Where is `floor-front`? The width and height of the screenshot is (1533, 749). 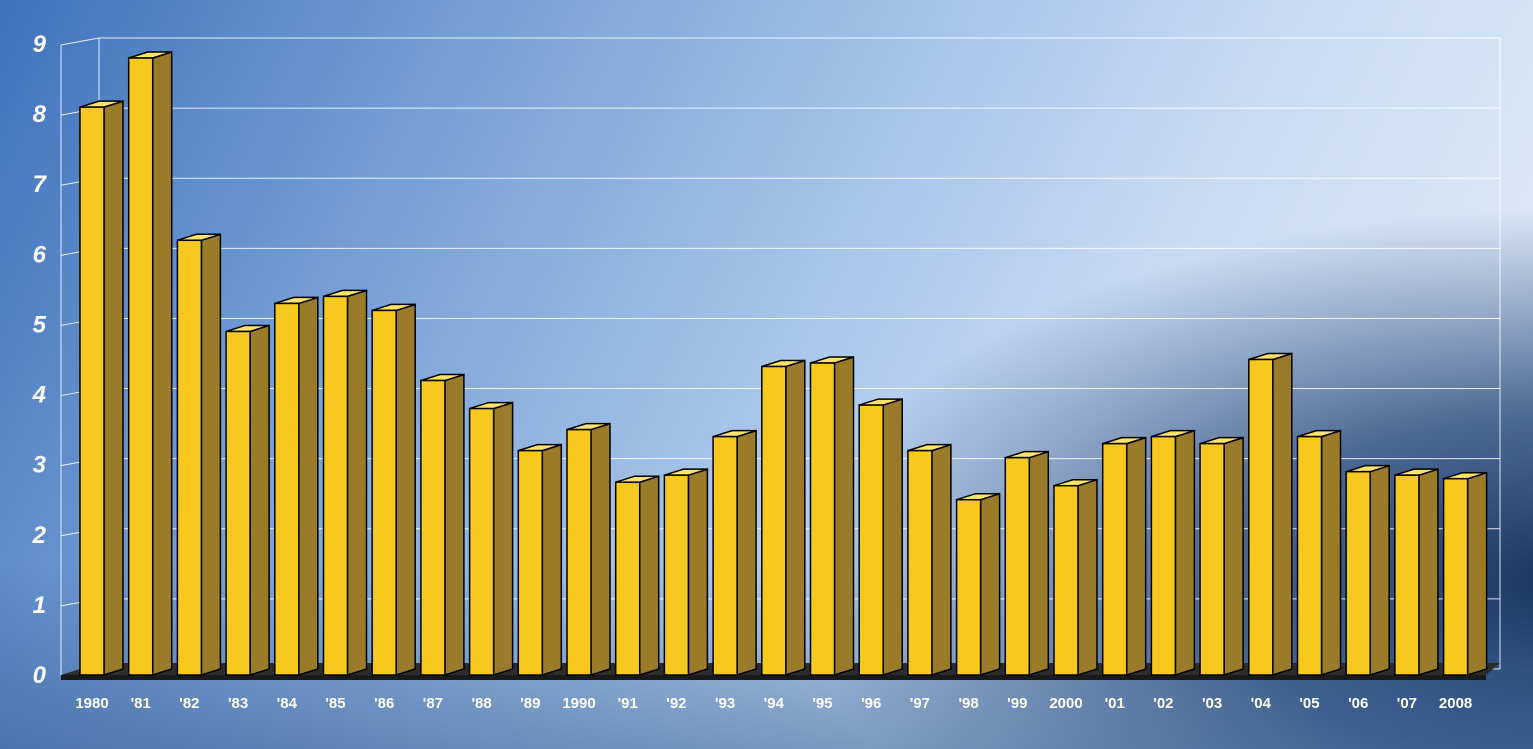 floor-front is located at coordinates (773, 677).